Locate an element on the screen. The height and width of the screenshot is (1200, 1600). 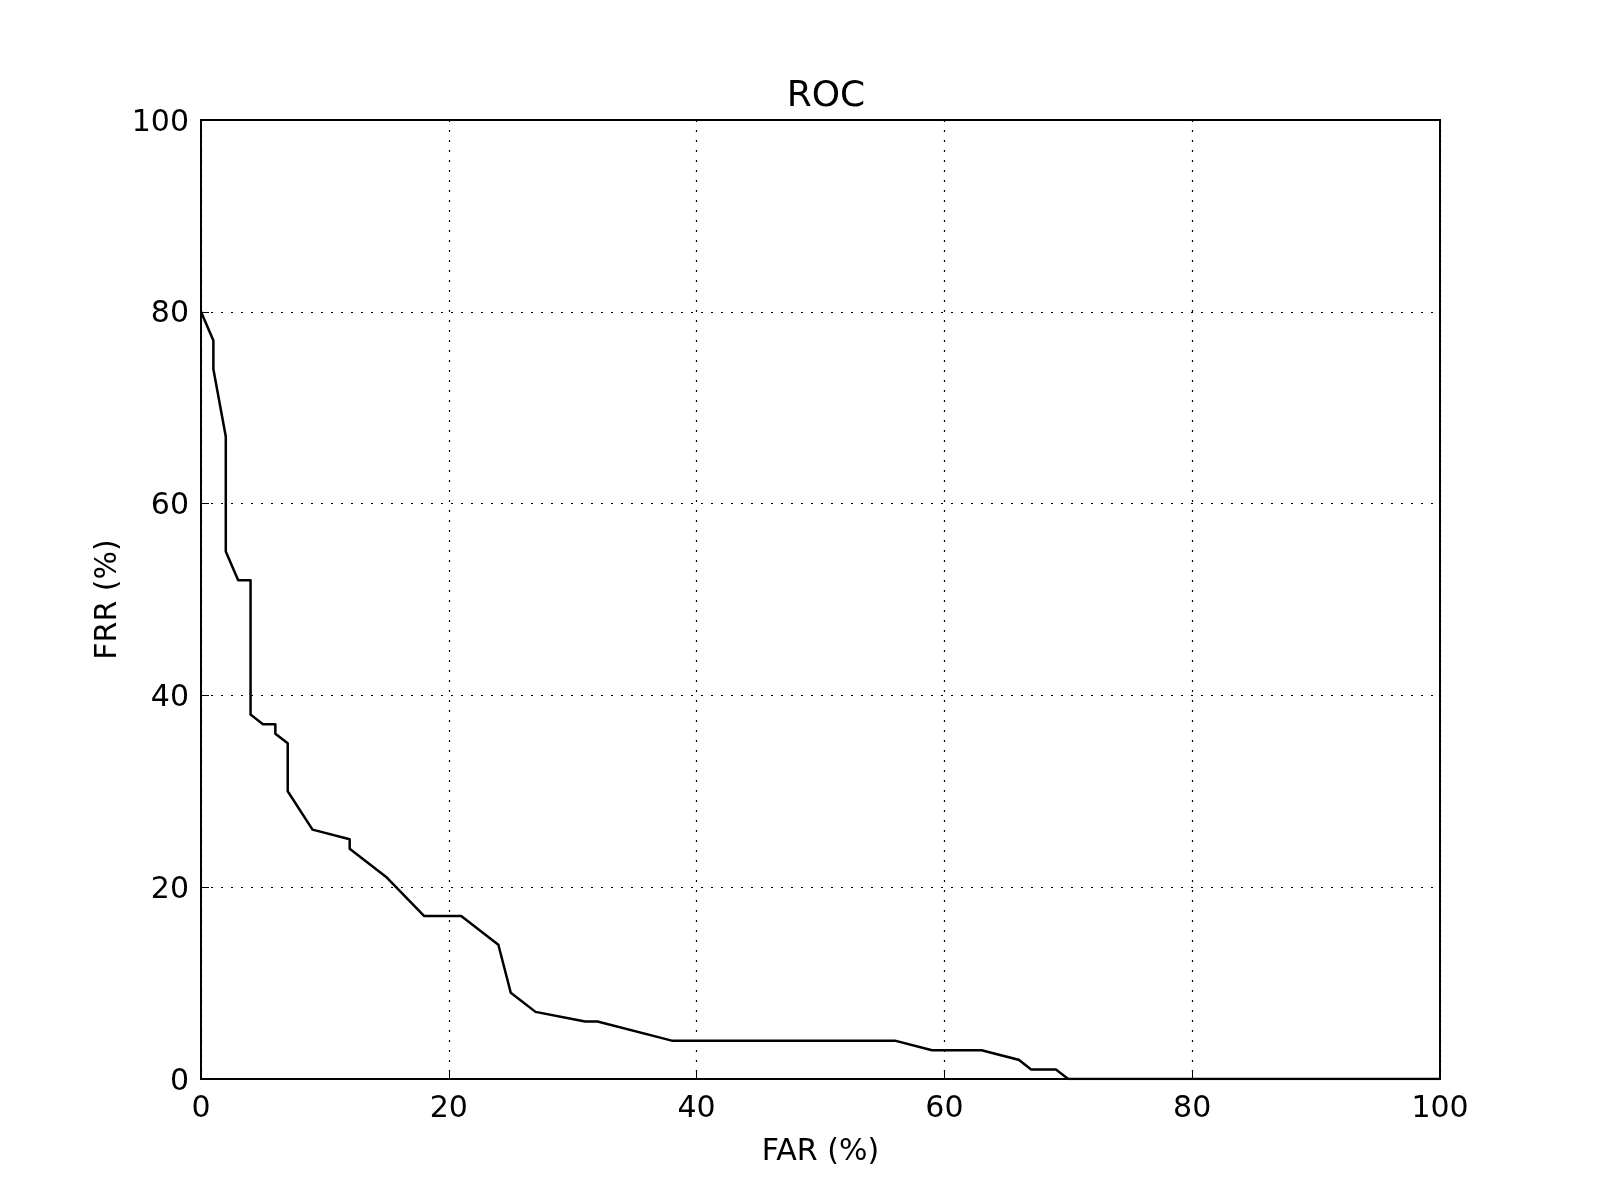
y-axis-title: FRR (%) is located at coordinates (106, 599).